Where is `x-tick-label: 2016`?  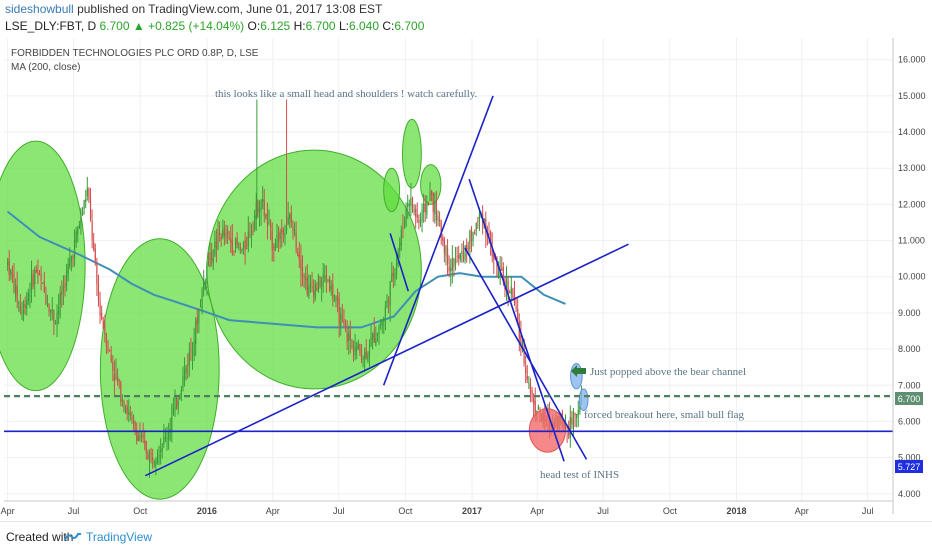
x-tick-label: 2016 is located at coordinates (207, 511).